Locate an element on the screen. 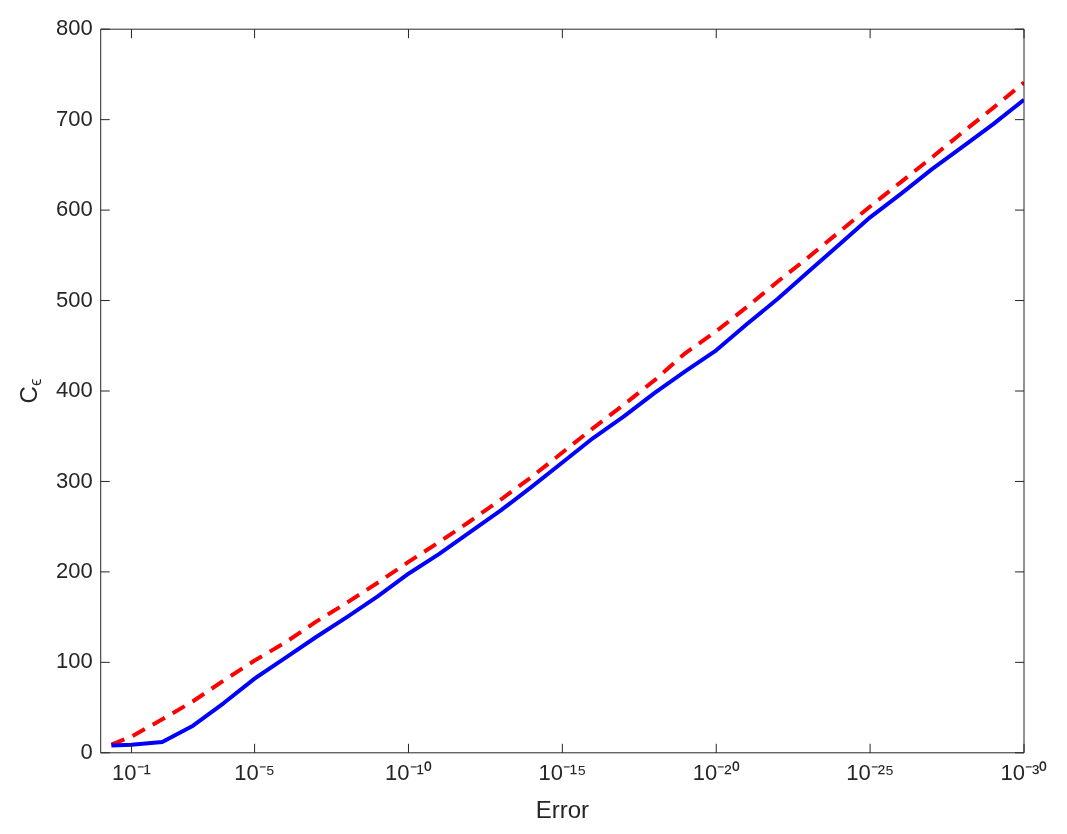  x-tick-label: 10⁻²⁰ is located at coordinates (716, 773).